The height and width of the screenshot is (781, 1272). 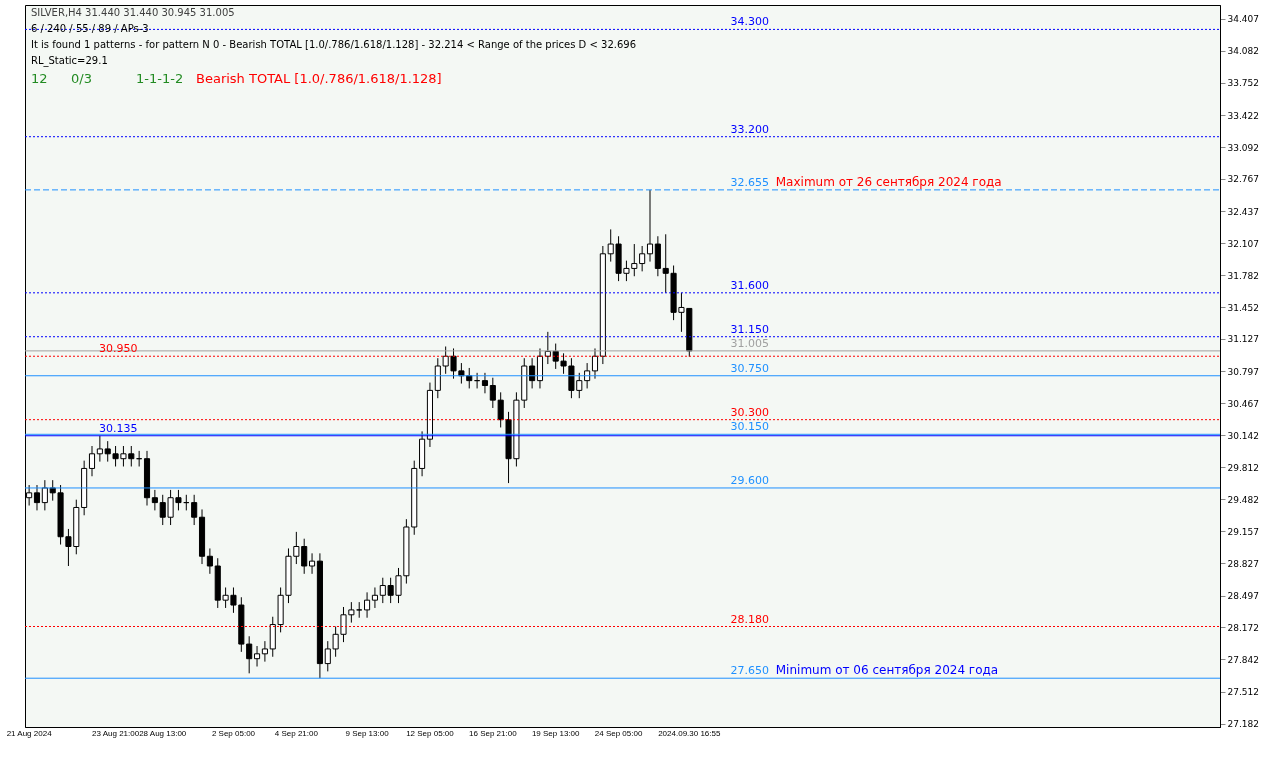 What do you see at coordinates (69, 61) in the screenshot?
I see `annotation: RL_Static=29.1` at bounding box center [69, 61].